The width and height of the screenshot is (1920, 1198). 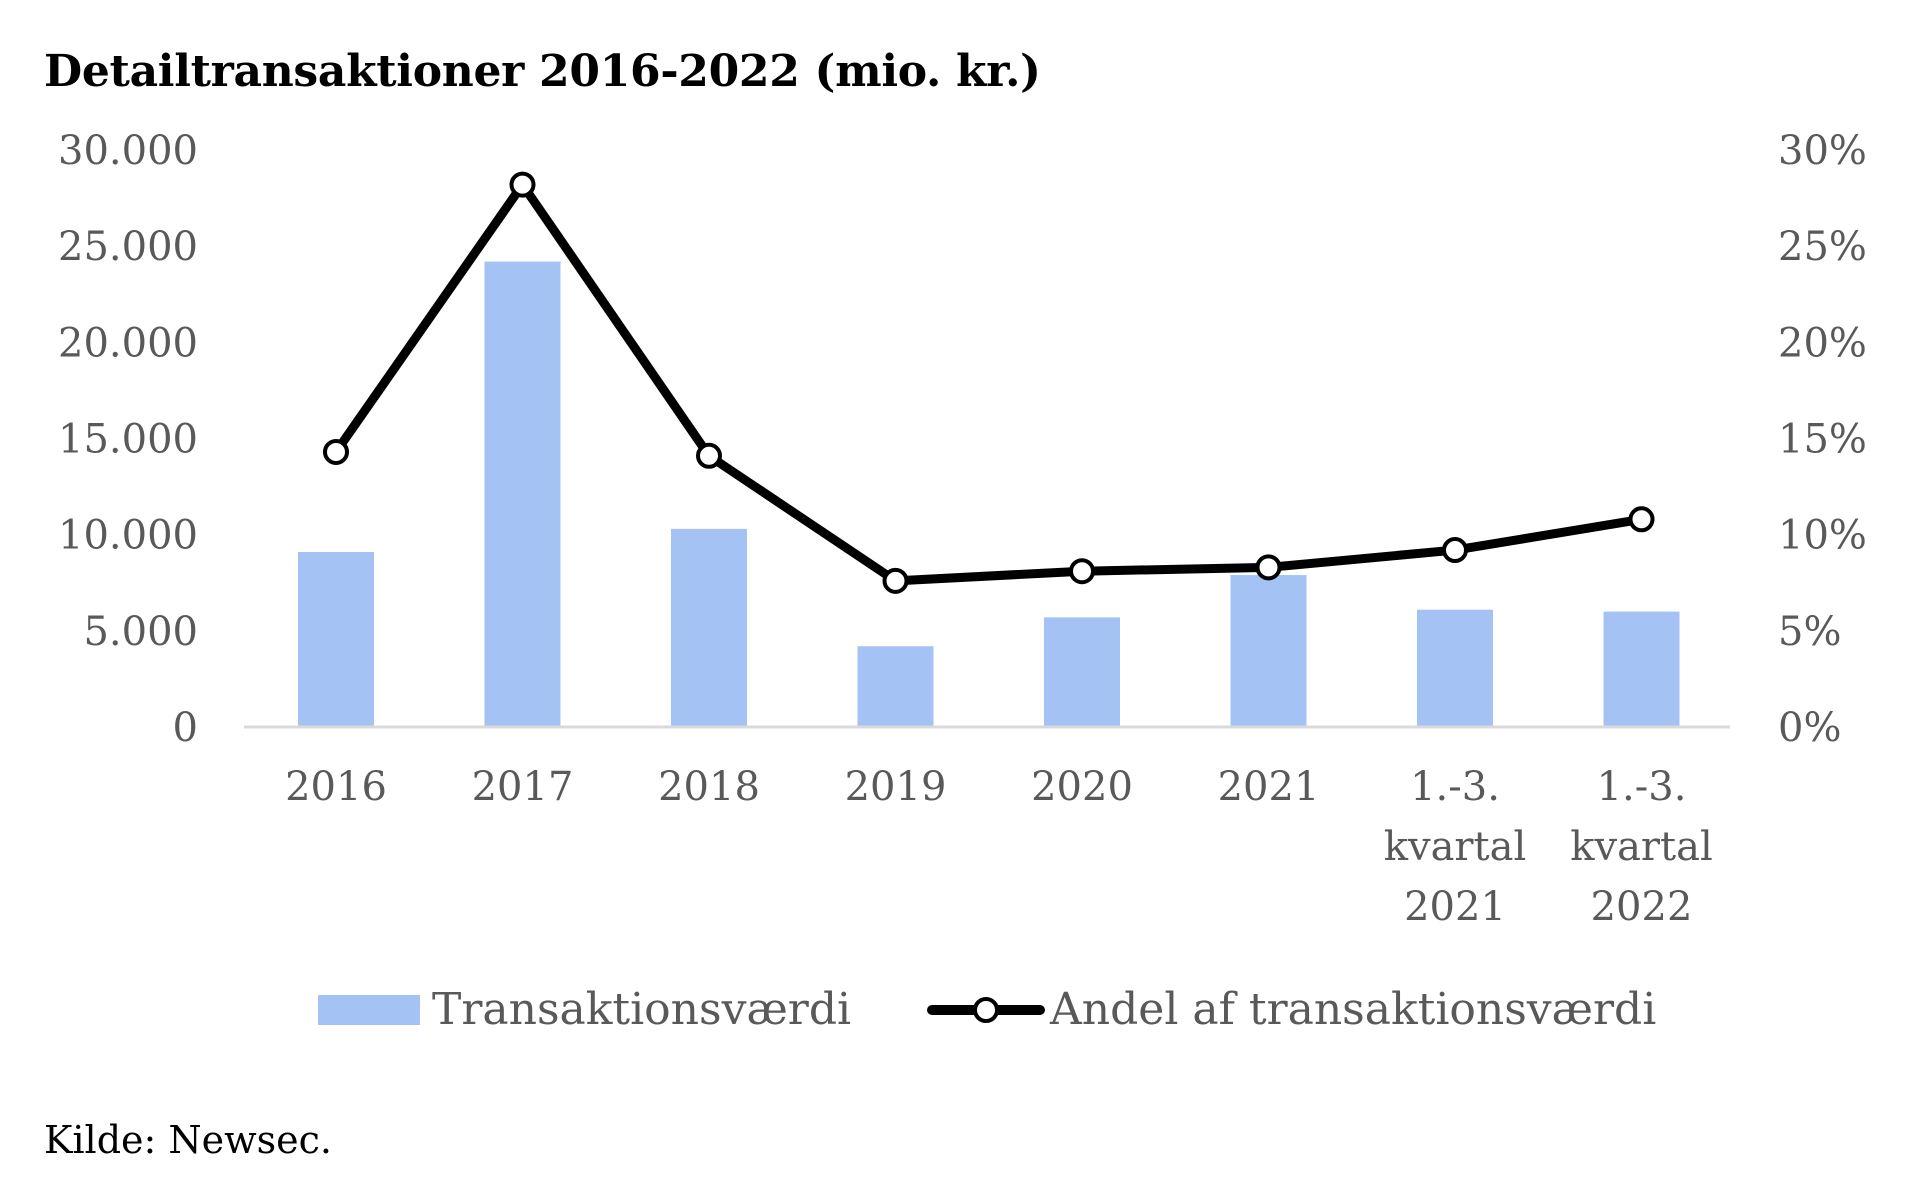 What do you see at coordinates (1809, 728) in the screenshot?
I see `right-axis-tick-label: 0%` at bounding box center [1809, 728].